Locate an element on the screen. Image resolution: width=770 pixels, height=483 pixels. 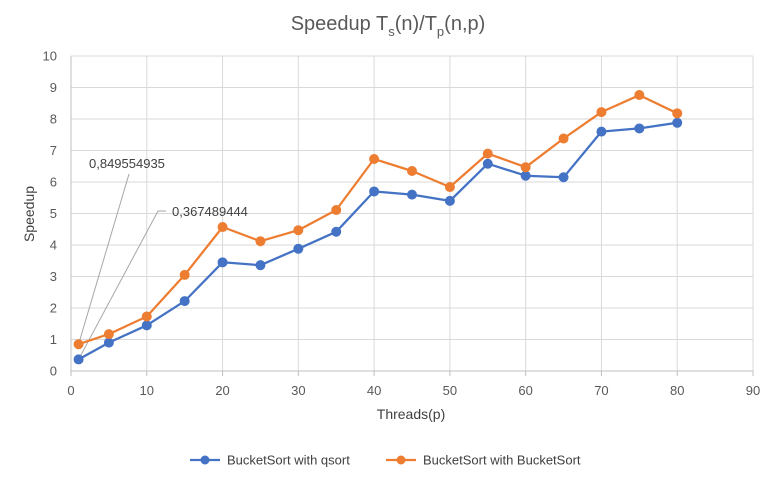
y-tick-label: 4 is located at coordinates (53, 245).